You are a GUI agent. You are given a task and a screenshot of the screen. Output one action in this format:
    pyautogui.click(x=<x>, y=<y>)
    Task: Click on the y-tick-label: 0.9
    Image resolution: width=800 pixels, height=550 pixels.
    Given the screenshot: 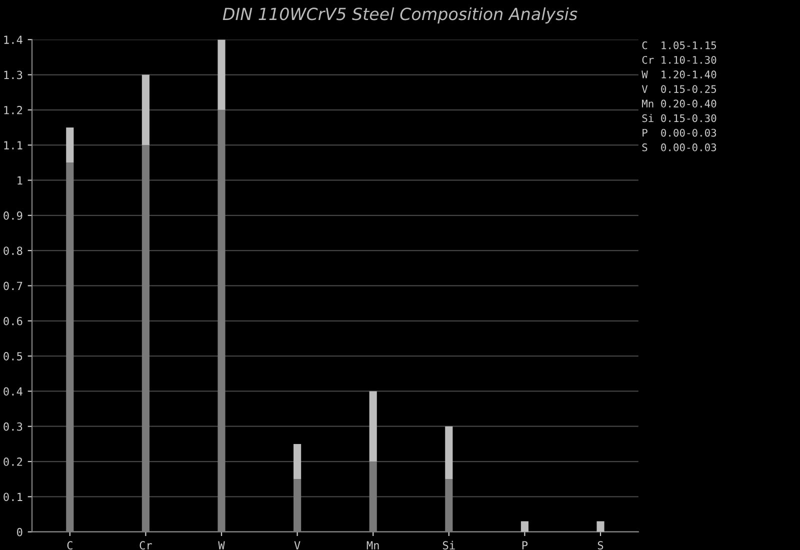 What is the action you would take?
    pyautogui.click(x=13, y=215)
    